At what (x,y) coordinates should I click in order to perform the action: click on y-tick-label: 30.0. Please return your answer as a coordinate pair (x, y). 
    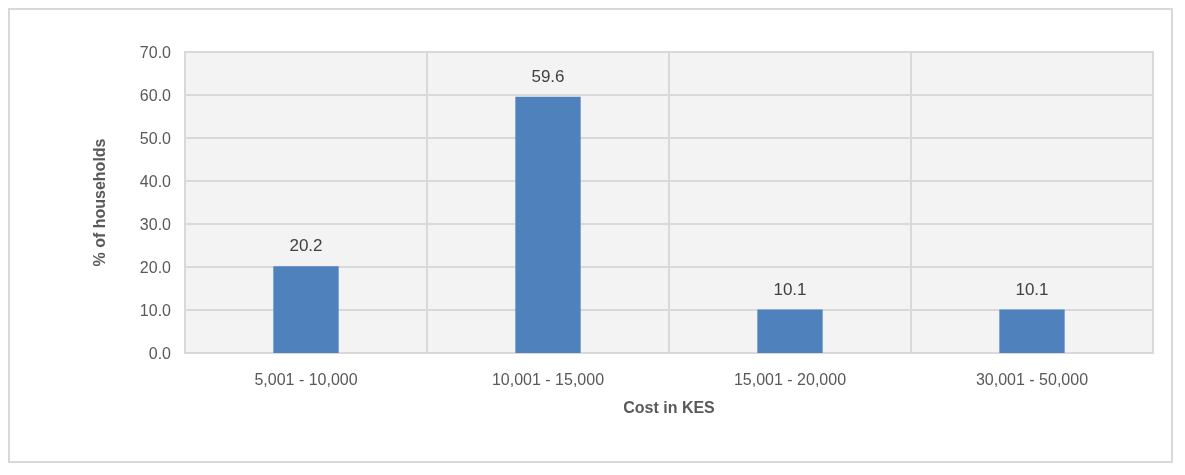
    Looking at the image, I should click on (155, 224).